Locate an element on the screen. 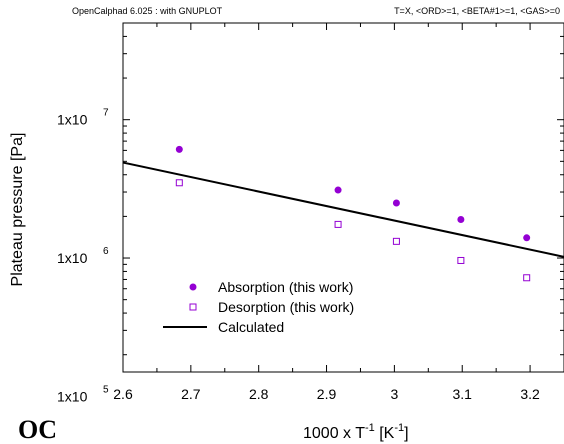 This screenshot has width=564, height=444. x-axis-label: 1000 x T-1 [K-1] is located at coordinates (356, 432).